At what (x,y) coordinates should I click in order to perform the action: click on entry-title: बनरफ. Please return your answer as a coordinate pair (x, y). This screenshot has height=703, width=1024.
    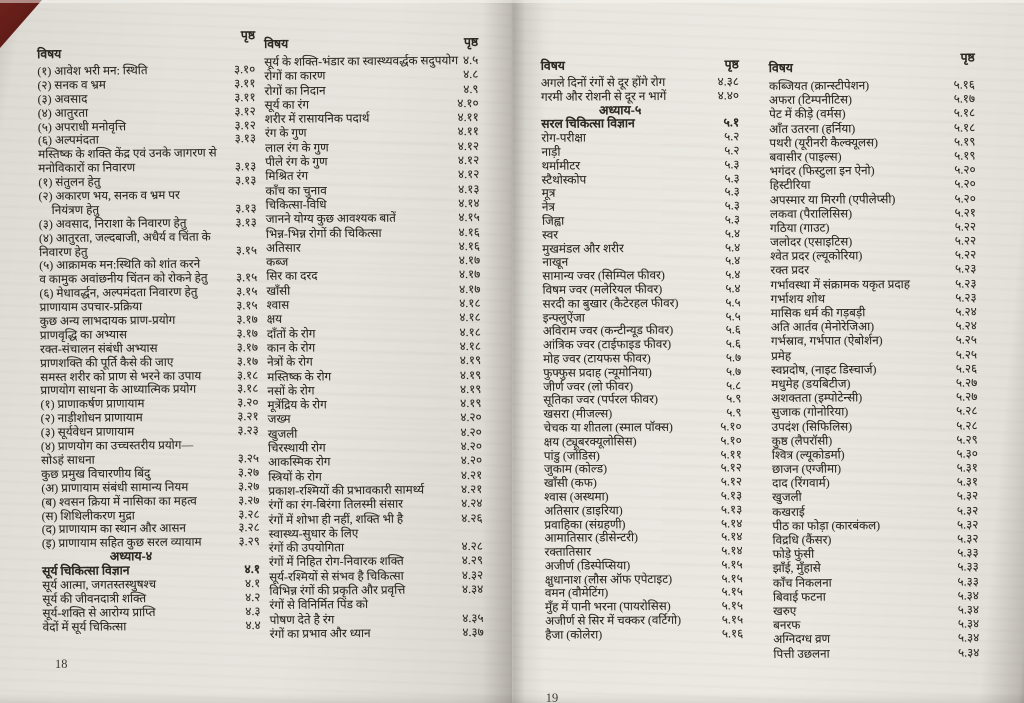
    Looking at the image, I should click on (787, 625).